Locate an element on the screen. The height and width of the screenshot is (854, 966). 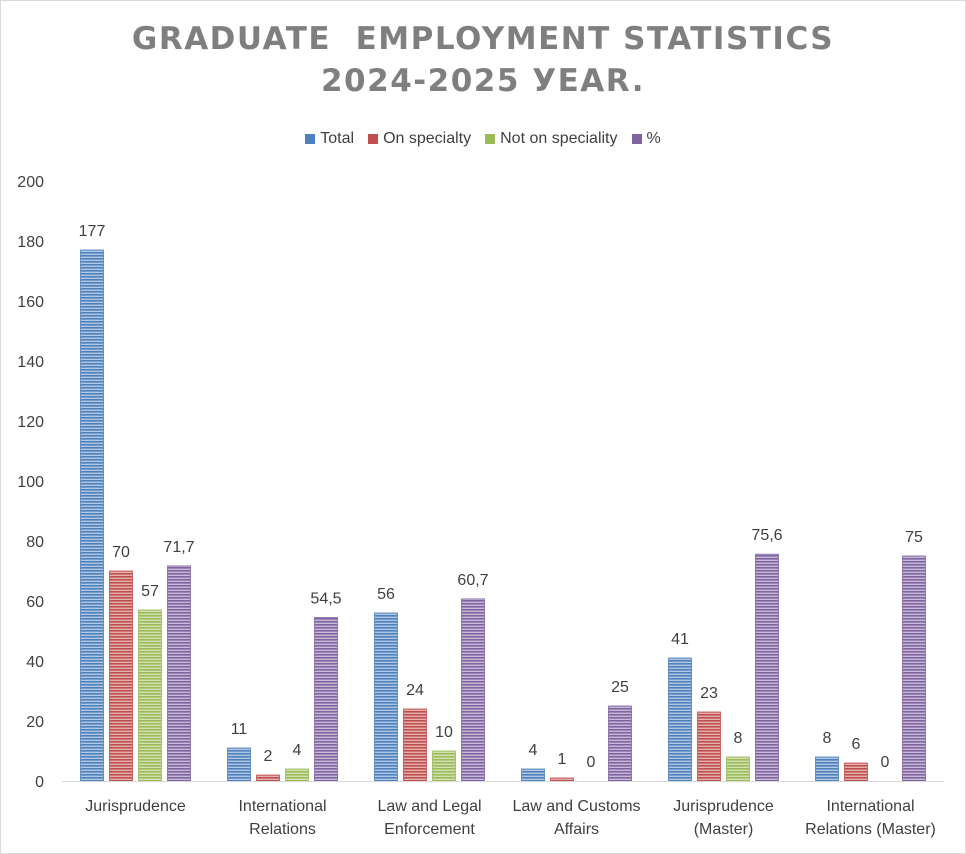
y-tick-label: 140 is located at coordinates (30, 362).